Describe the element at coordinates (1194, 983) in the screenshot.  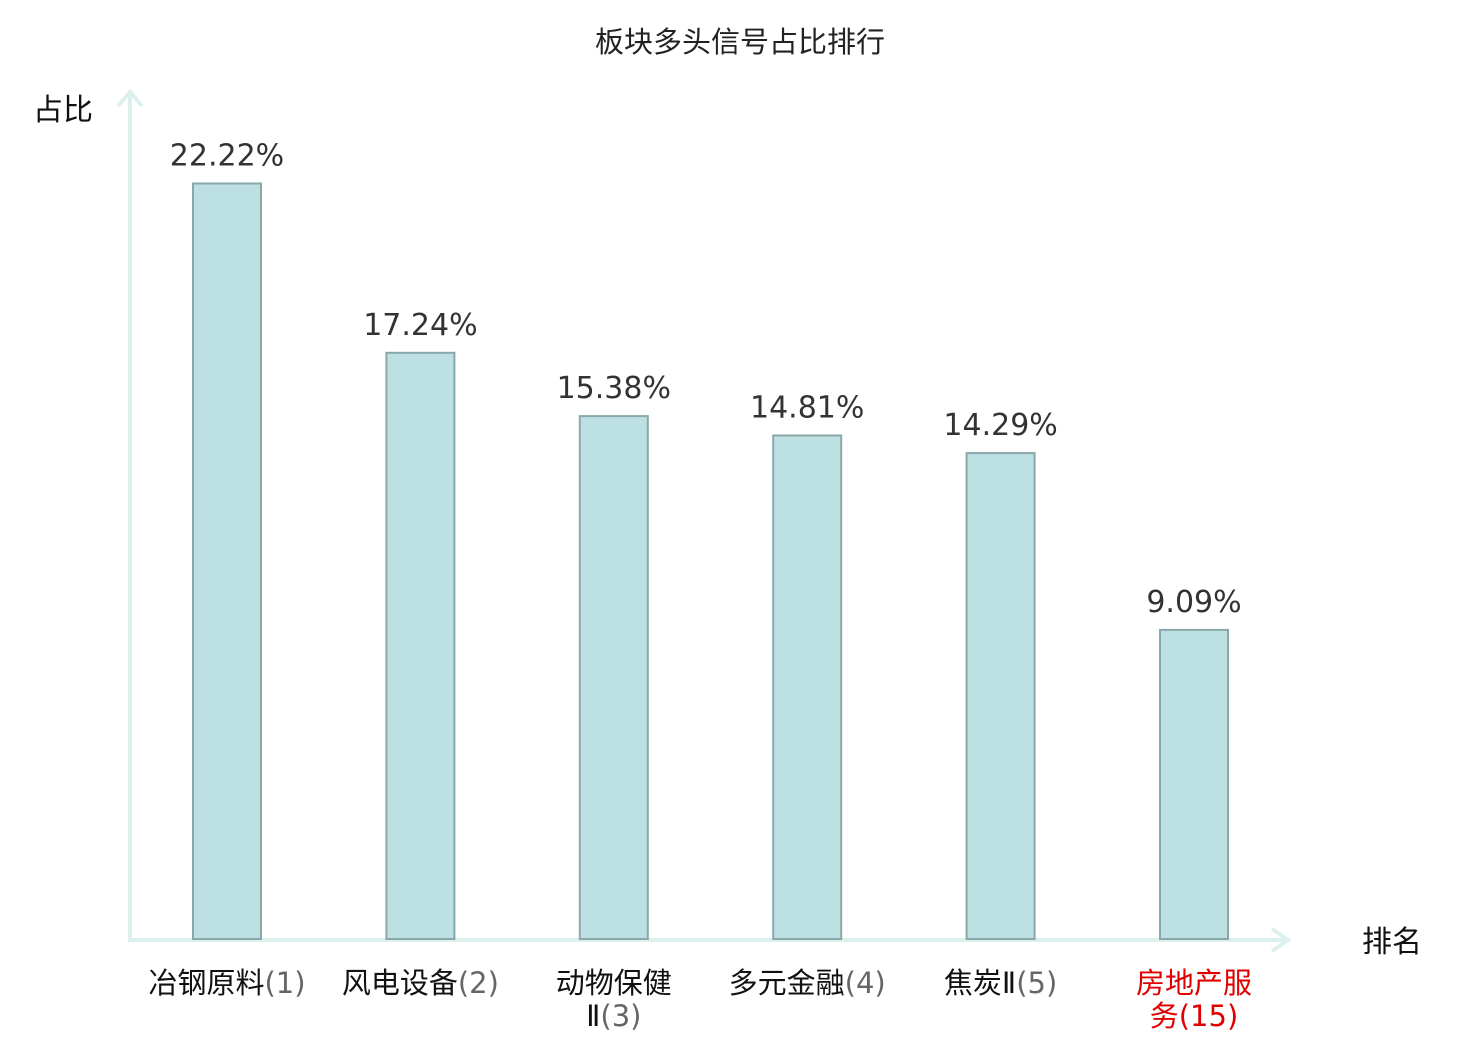
I see `category-name-line1: 房地产服` at that location.